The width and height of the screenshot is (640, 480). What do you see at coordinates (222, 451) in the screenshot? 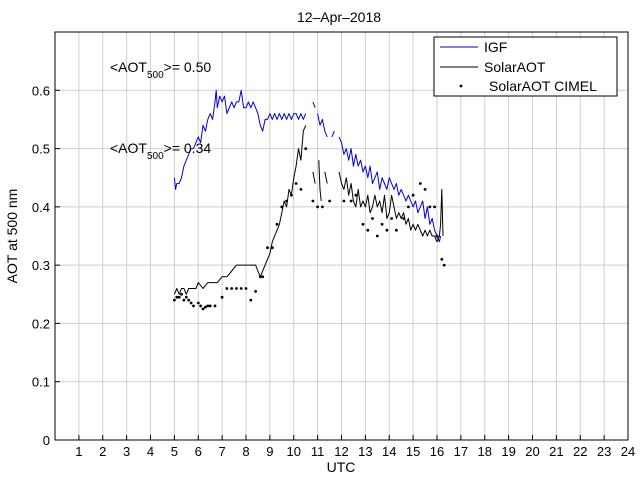
I see `x-tick-label: 7` at bounding box center [222, 451].